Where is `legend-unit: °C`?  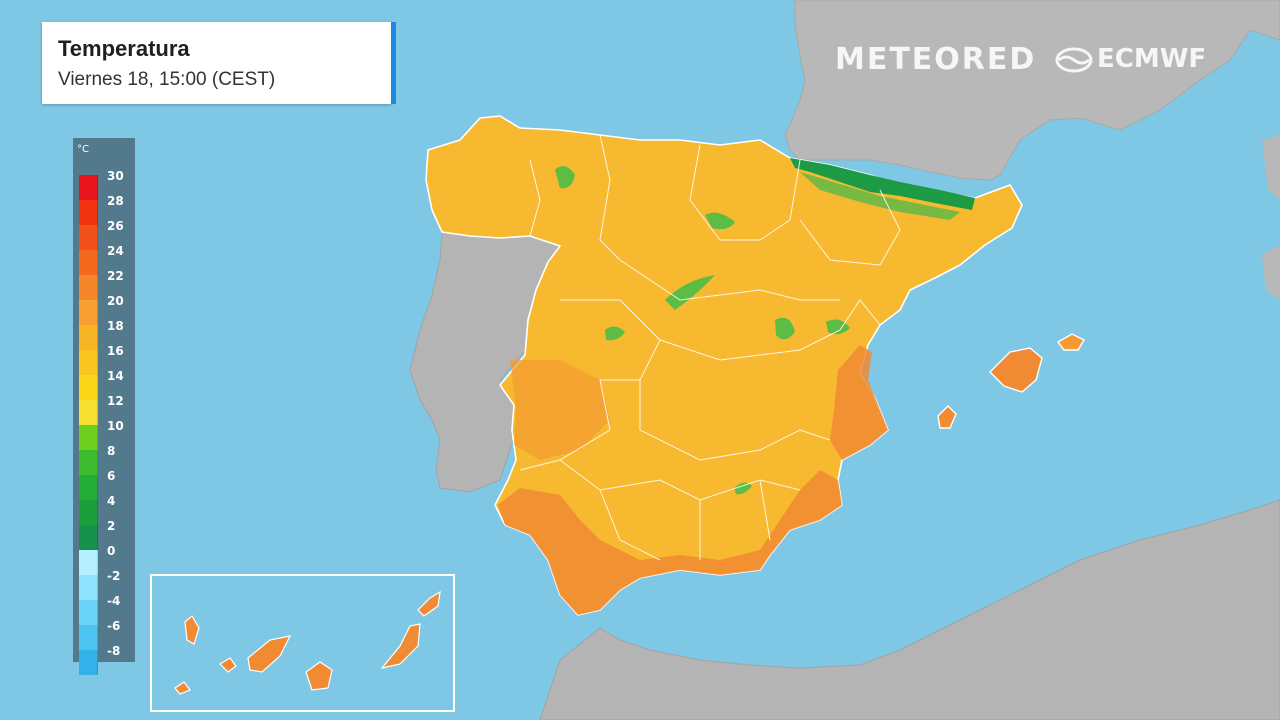 legend-unit: °C is located at coordinates (83, 149).